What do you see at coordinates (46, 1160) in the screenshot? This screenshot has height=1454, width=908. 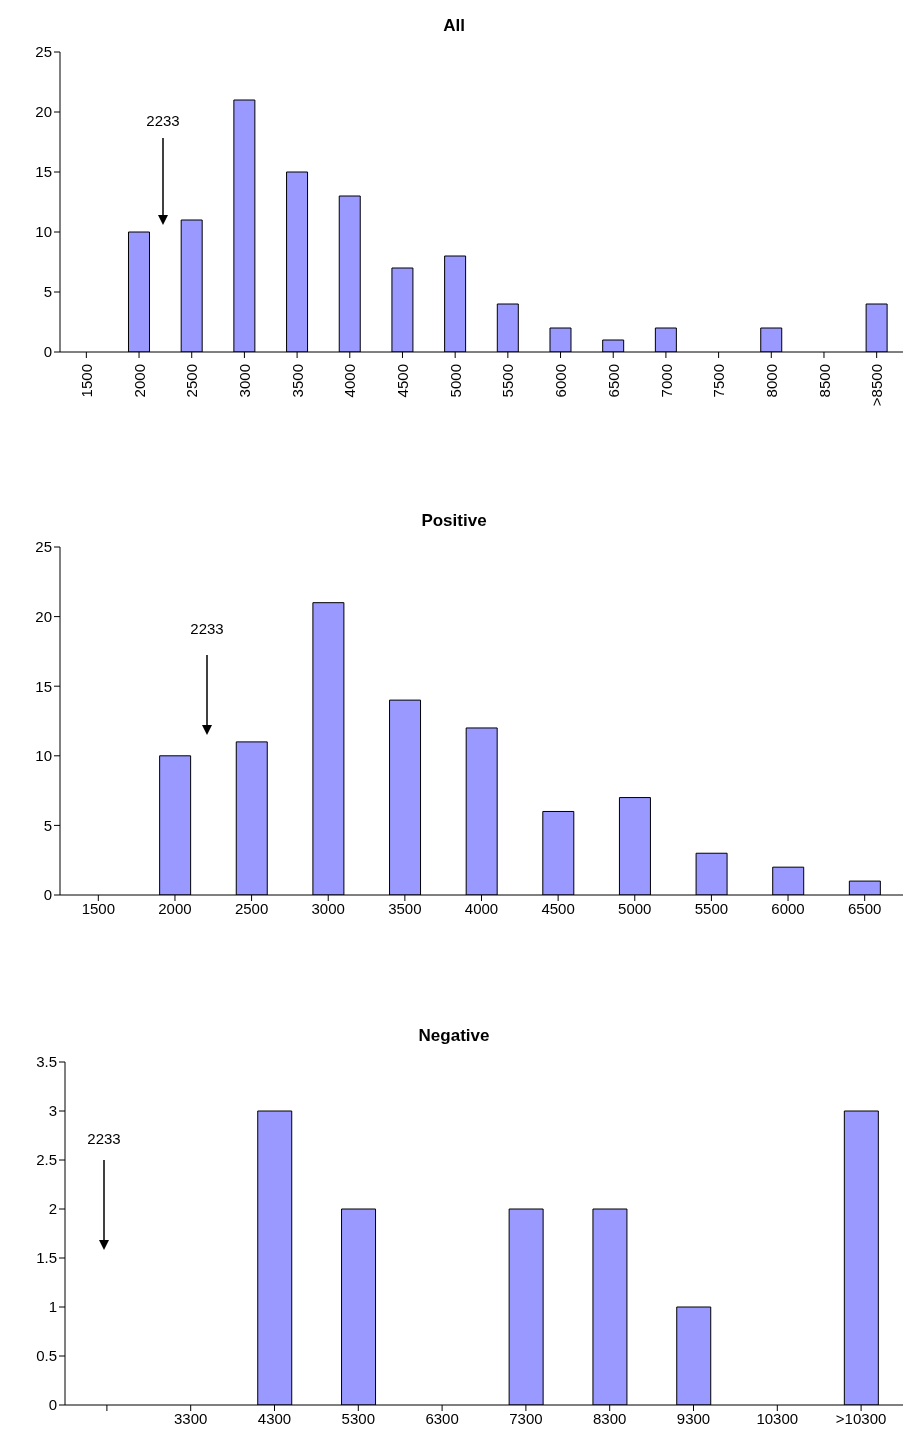 I see `y-tick-label: 2.5` at bounding box center [46, 1160].